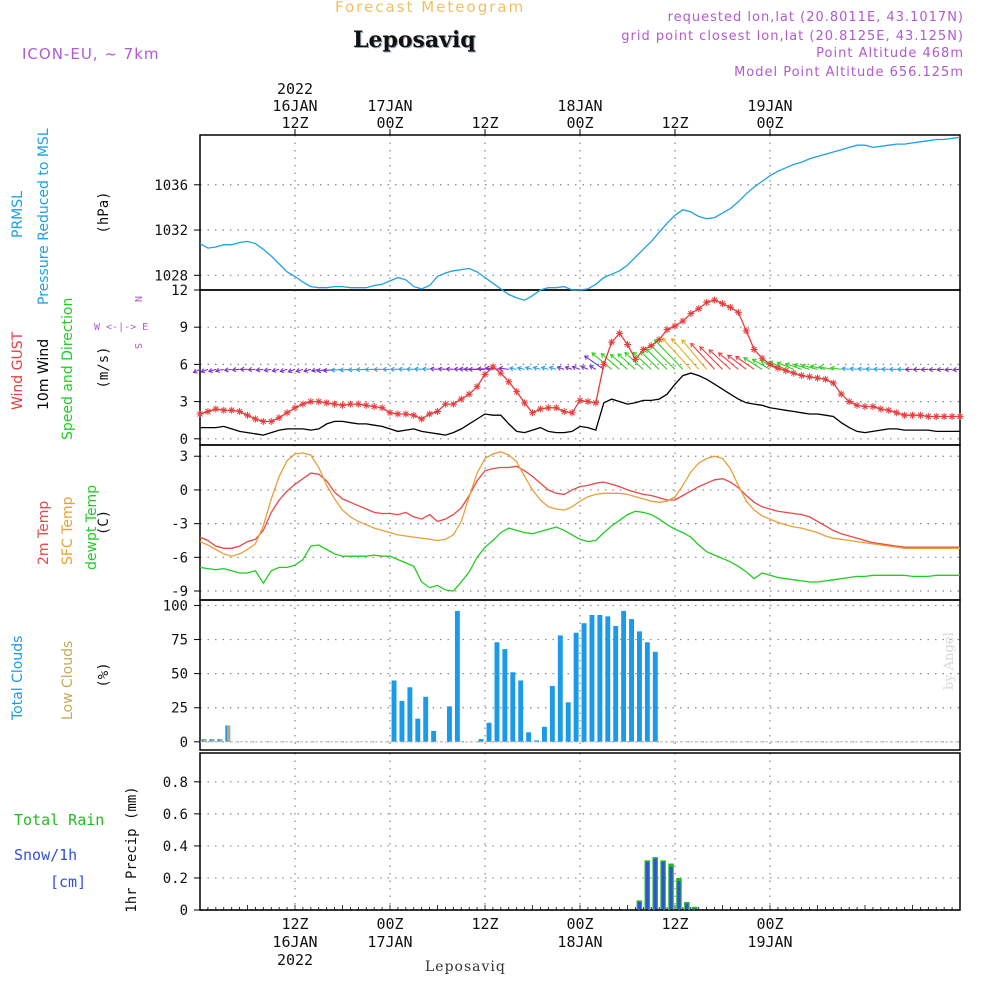 This screenshot has height=1000, width=1000. I want to click on clouds-side-label: Low Clouds, so click(68, 680).